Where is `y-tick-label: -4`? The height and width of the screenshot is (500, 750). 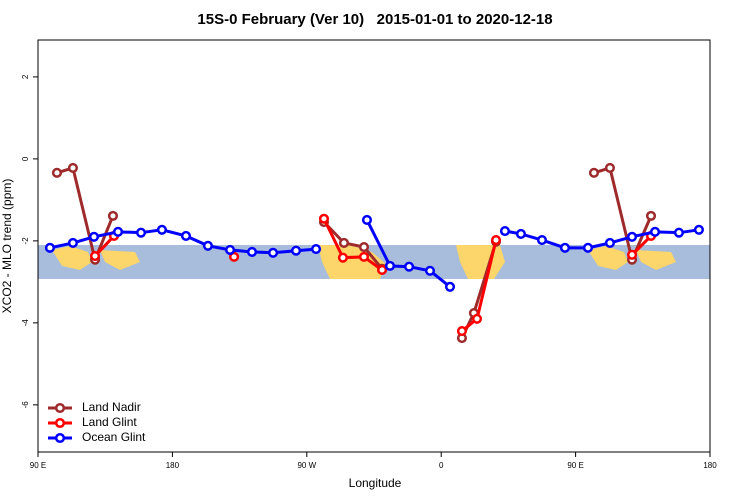
y-tick-label: -4 is located at coordinates (25, 323).